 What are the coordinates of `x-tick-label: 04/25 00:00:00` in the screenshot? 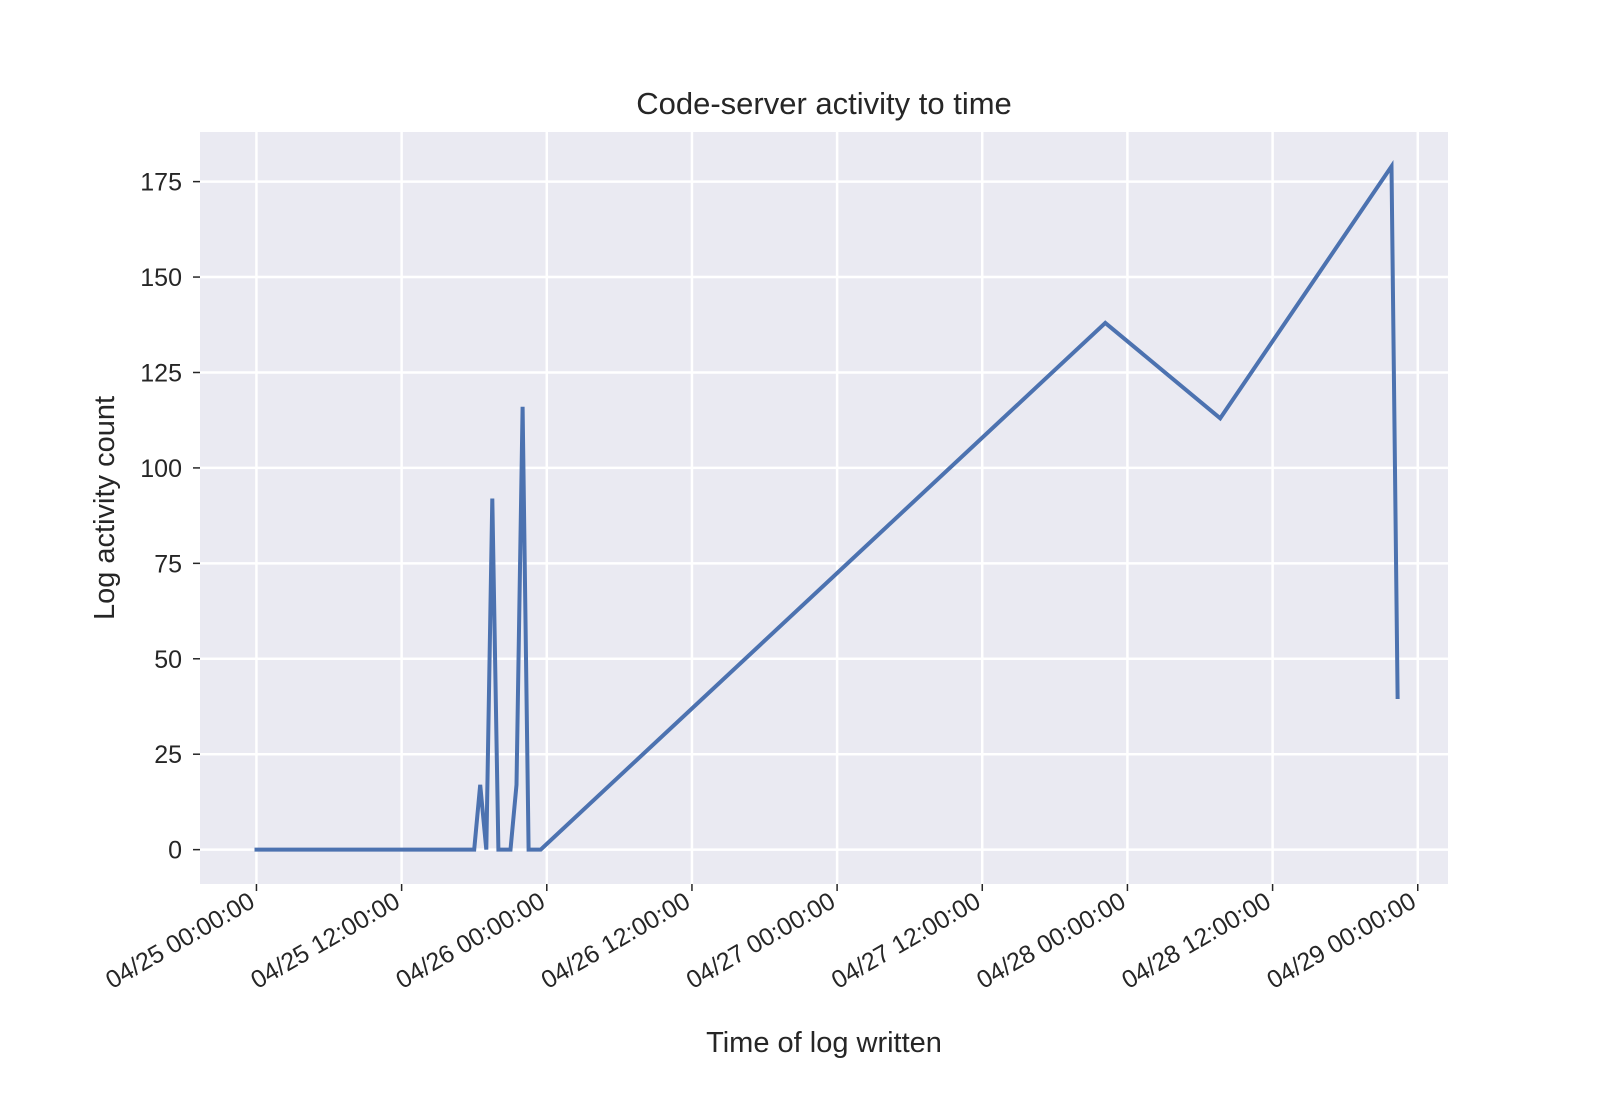 It's located at (180, 941).